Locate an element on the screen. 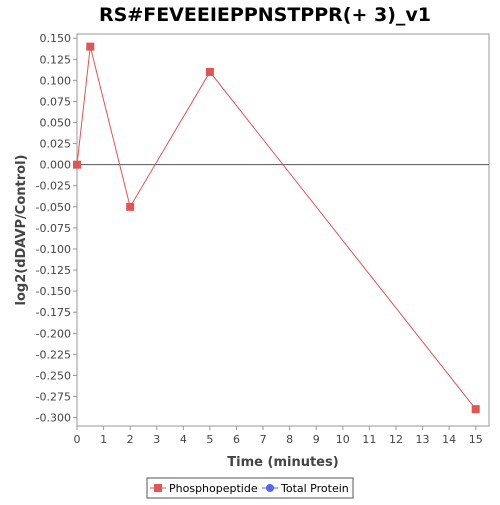  x-tick-label: 8 is located at coordinates (289, 439).